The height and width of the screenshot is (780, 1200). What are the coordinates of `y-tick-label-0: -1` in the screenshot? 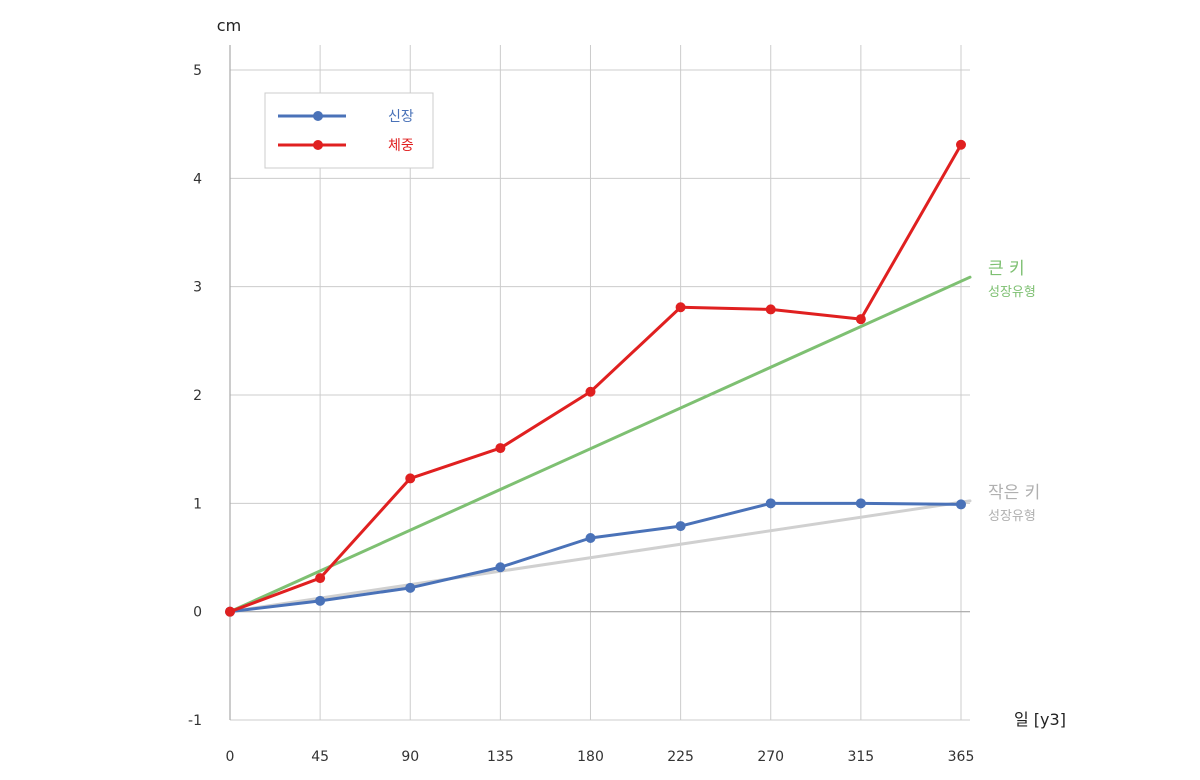 It's located at (195, 721).